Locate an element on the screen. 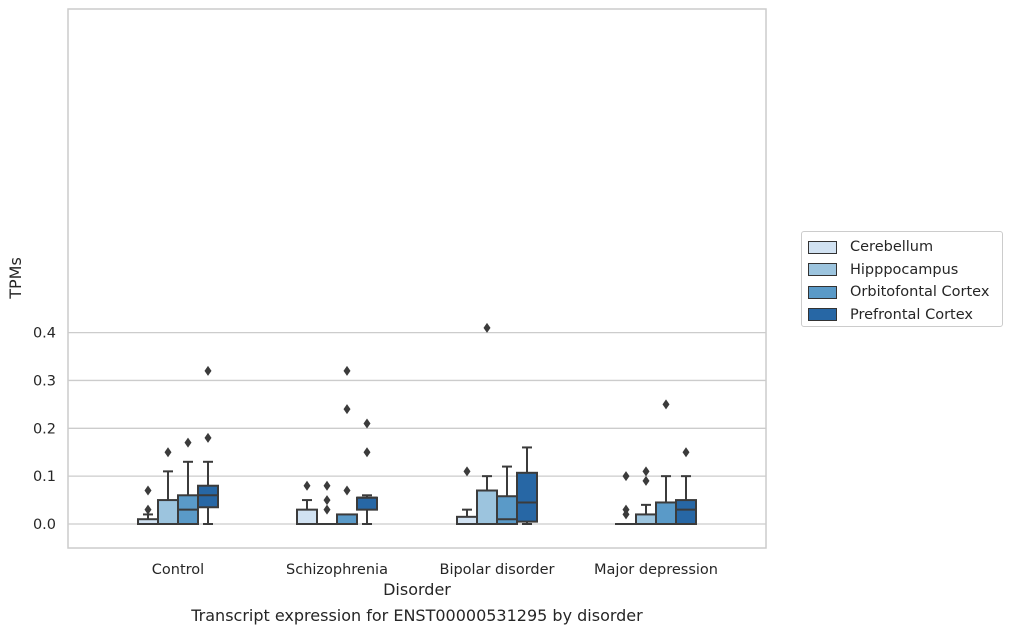 This screenshot has width=1014, height=634. legend-swatch-hippocampus is located at coordinates (822, 270).